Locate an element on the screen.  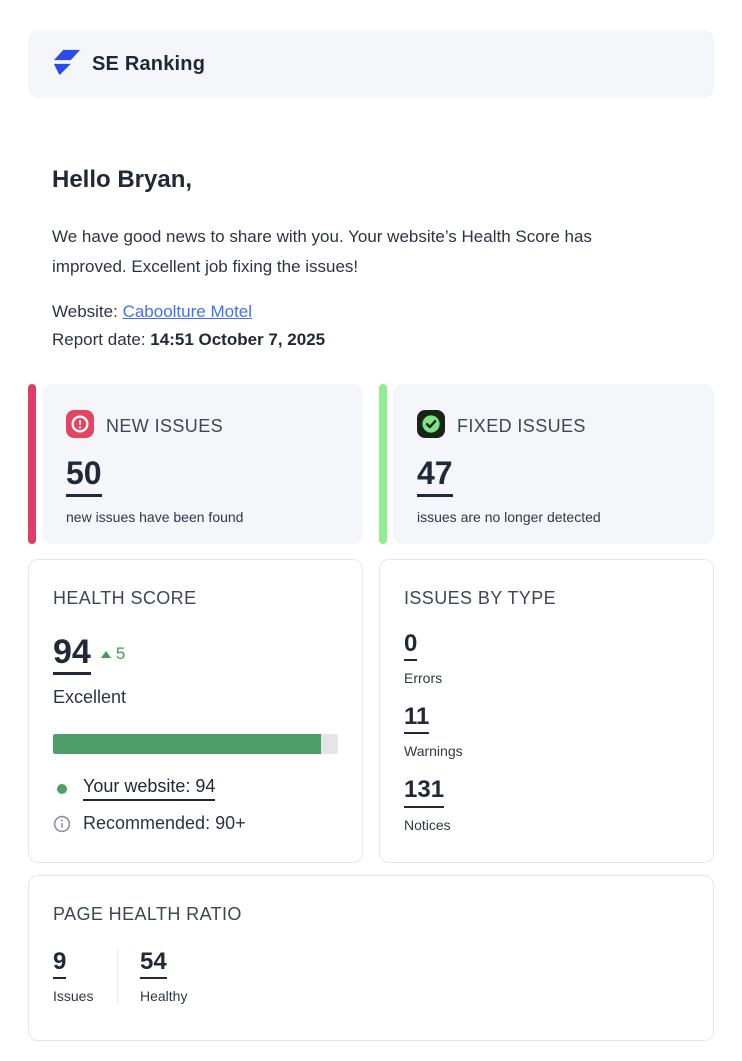
report-date-line: Report date: 14:51 October 7, 2025 is located at coordinates (371, 340).